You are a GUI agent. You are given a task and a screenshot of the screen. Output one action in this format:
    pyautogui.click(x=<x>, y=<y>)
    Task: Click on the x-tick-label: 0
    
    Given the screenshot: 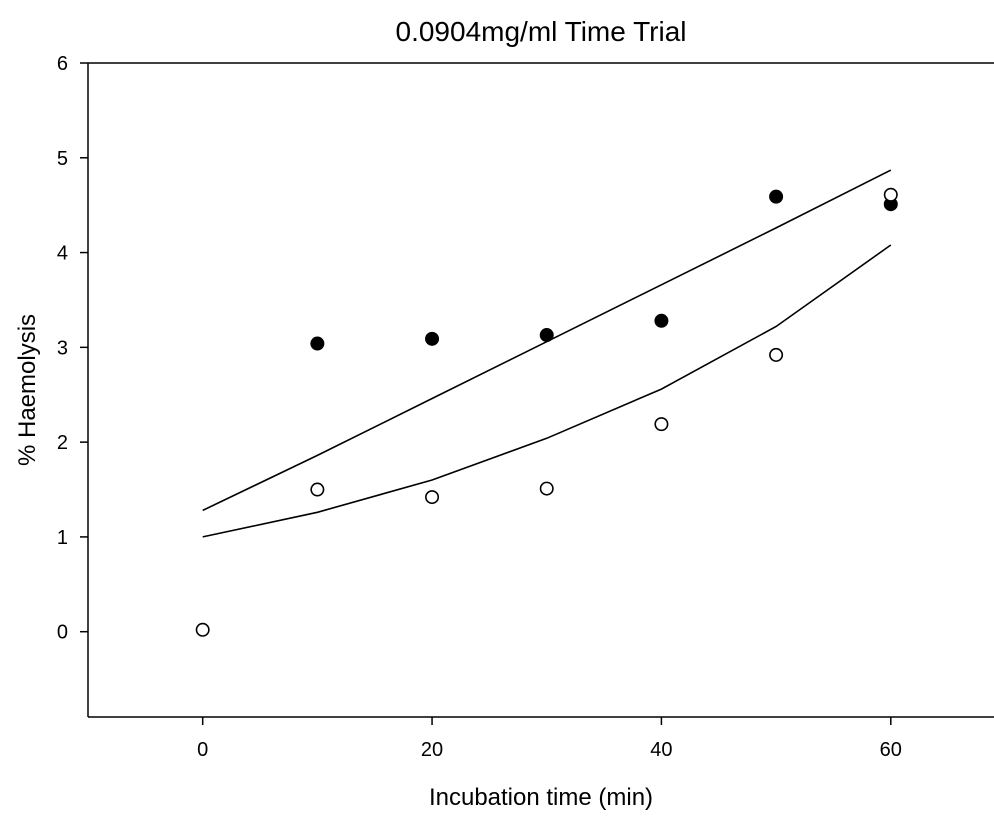 What is the action you would take?
    pyautogui.click(x=202, y=750)
    